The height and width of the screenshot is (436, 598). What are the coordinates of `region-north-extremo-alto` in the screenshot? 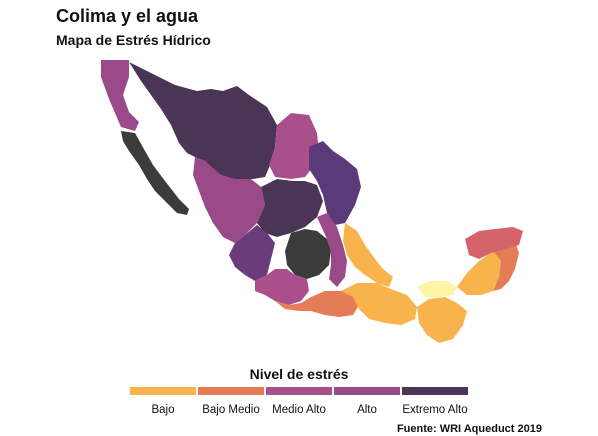 It's located at (203, 120).